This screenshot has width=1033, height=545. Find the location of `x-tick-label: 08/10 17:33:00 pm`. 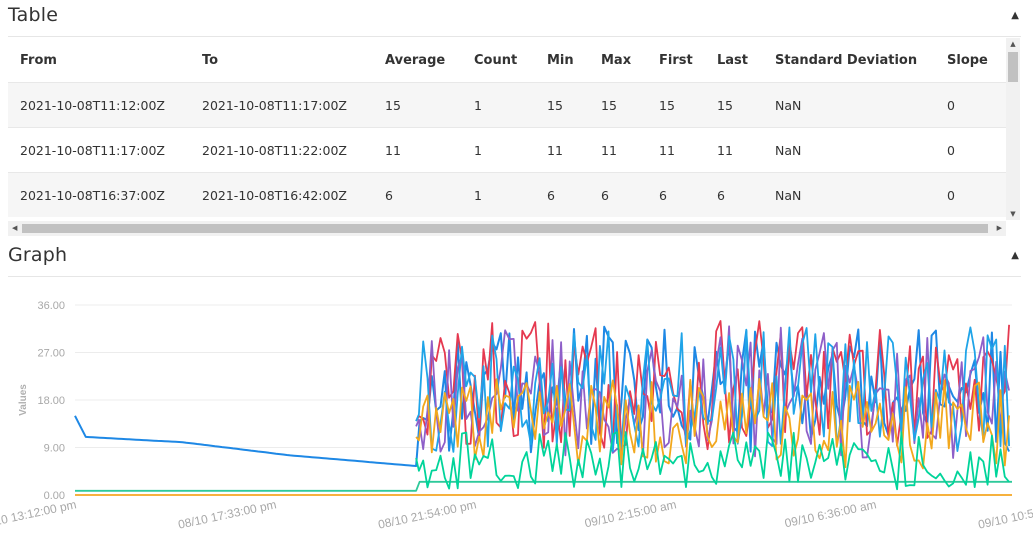

x-tick-label: 08/10 17:33:00 pm is located at coordinates (227, 514).